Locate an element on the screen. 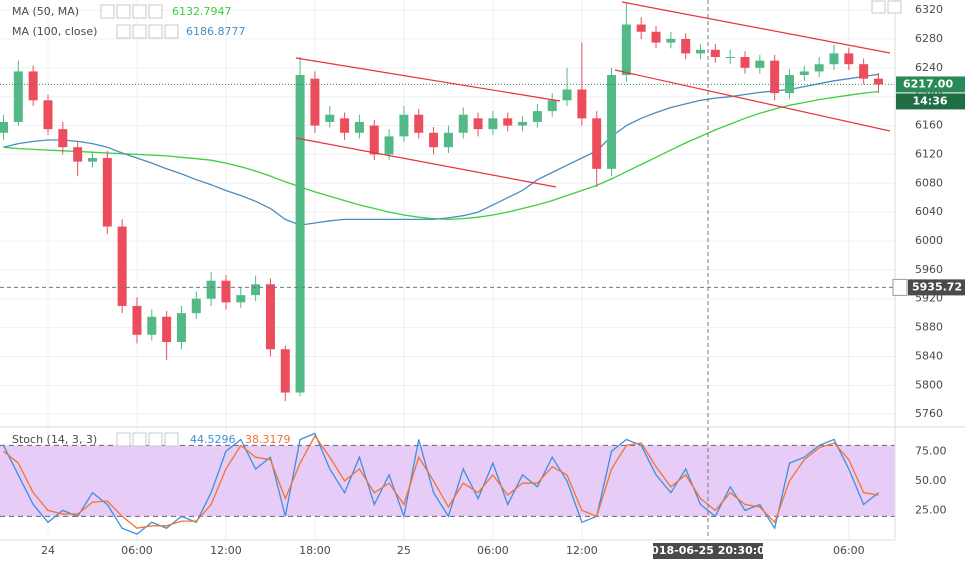 This screenshot has height=565, width=965. window-controls is located at coordinates (886, 7).